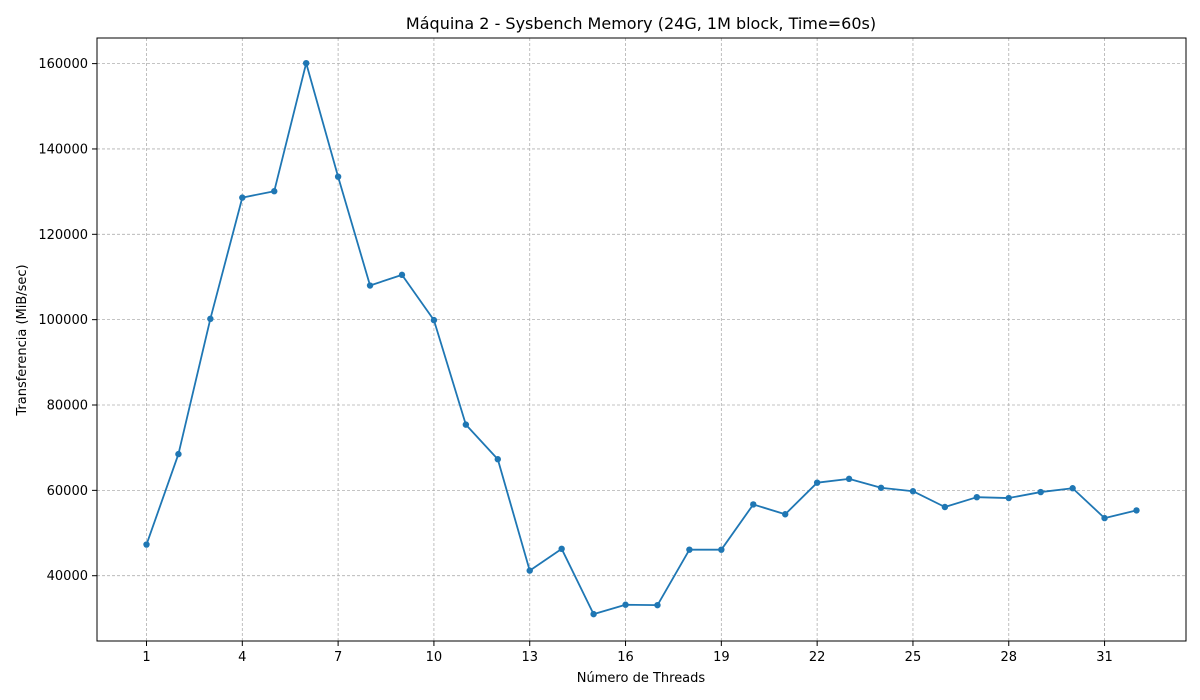 The image size is (1200, 700). What do you see at coordinates (721, 657) in the screenshot?
I see `x-tick-label: 19` at bounding box center [721, 657].